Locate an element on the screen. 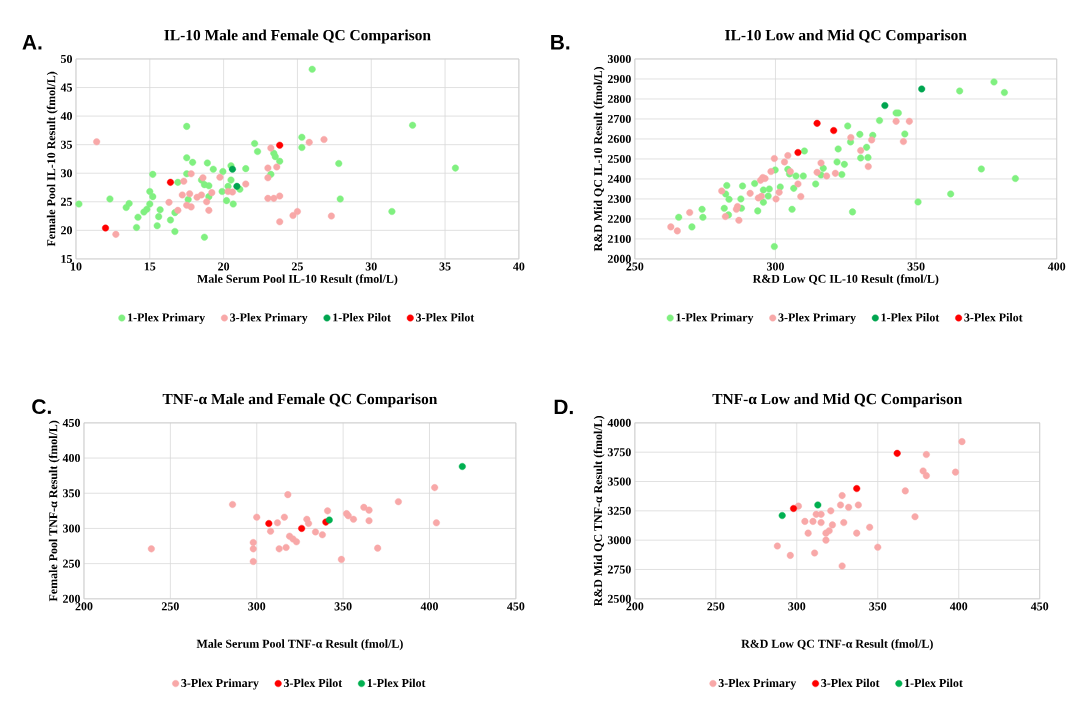 The width and height of the screenshot is (1069, 713). y-tick-label: 200 is located at coordinates (72, 598).